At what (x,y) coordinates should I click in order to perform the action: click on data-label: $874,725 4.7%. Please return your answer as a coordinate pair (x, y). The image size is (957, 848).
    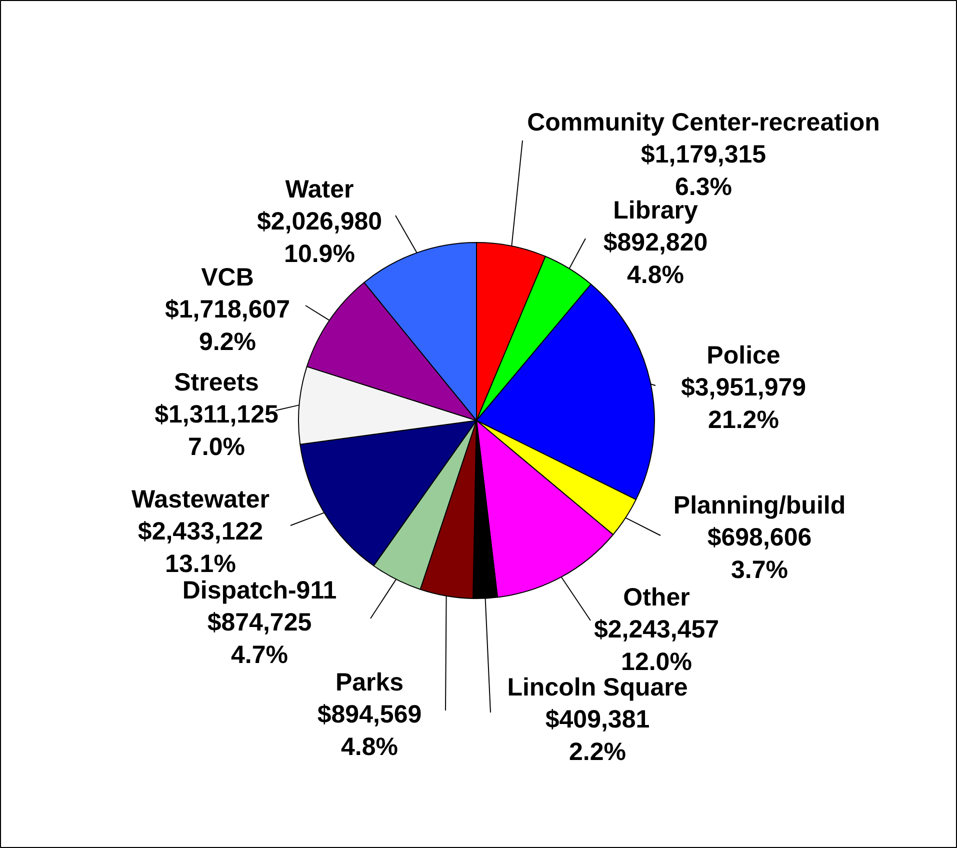
    Looking at the image, I should click on (259, 638).